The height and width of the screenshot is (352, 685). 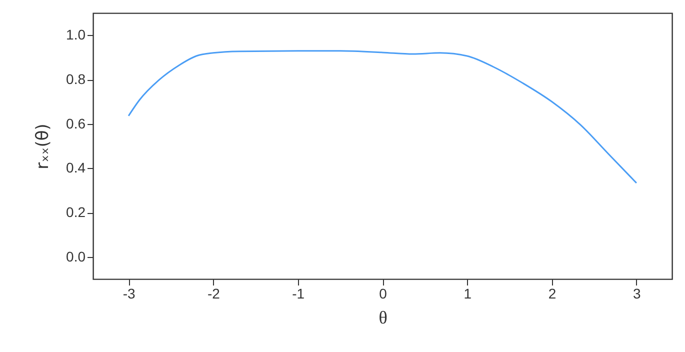 I want to click on x-tick-label: 1, so click(x=468, y=294).